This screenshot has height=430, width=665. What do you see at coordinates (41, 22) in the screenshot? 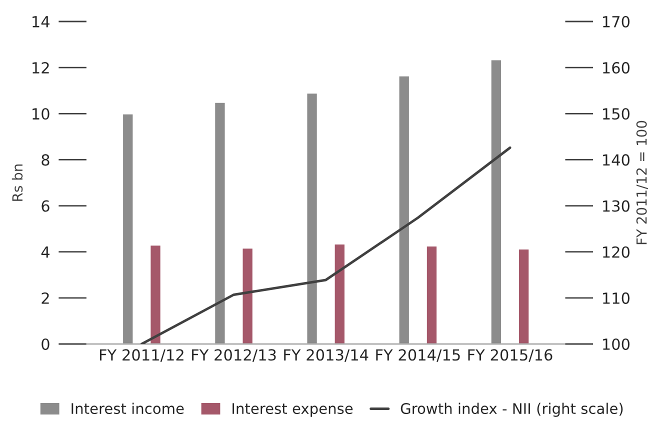
I see `y-tick-label: 14` at bounding box center [41, 22].